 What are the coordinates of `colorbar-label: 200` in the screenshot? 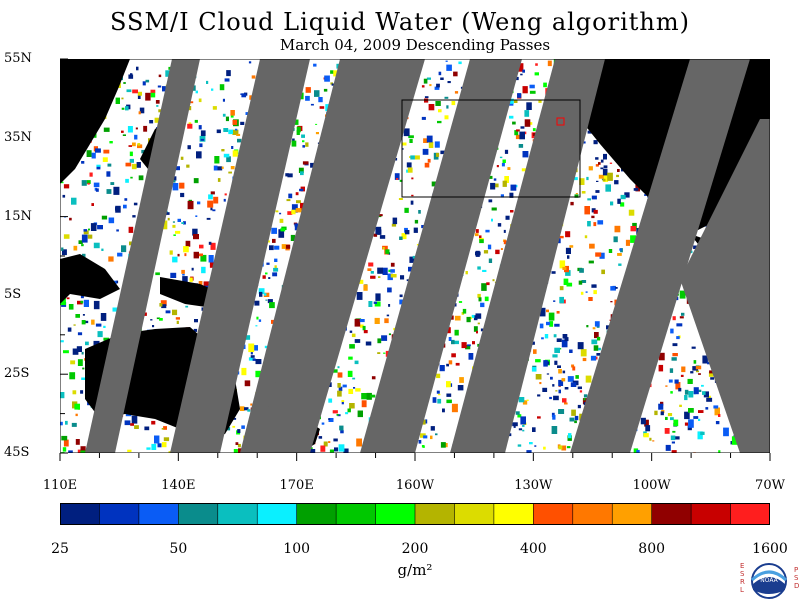 It's located at (415, 549).